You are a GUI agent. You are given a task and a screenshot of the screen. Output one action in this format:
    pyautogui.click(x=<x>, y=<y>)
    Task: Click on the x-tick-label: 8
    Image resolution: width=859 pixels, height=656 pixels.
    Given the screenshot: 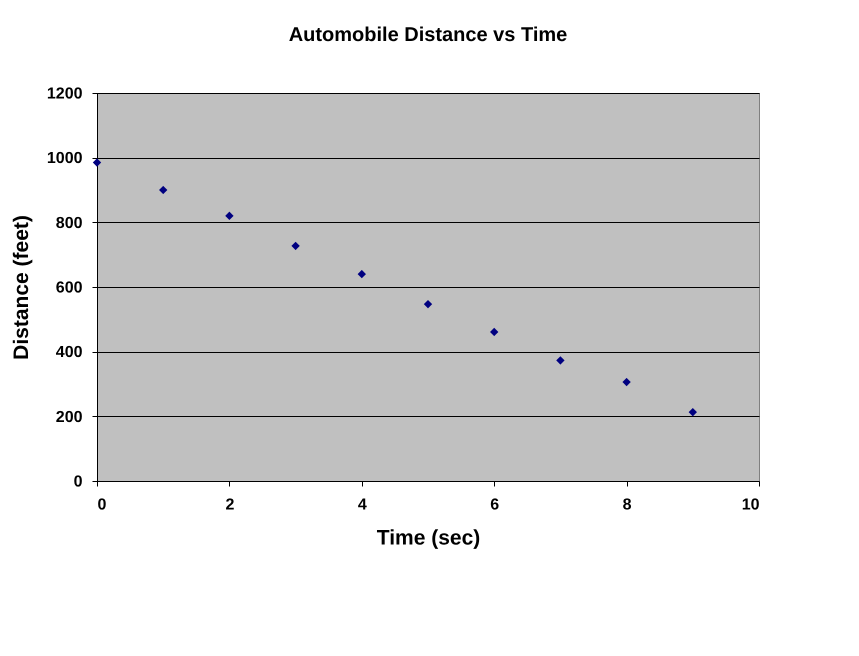 What is the action you would take?
    pyautogui.click(x=627, y=505)
    